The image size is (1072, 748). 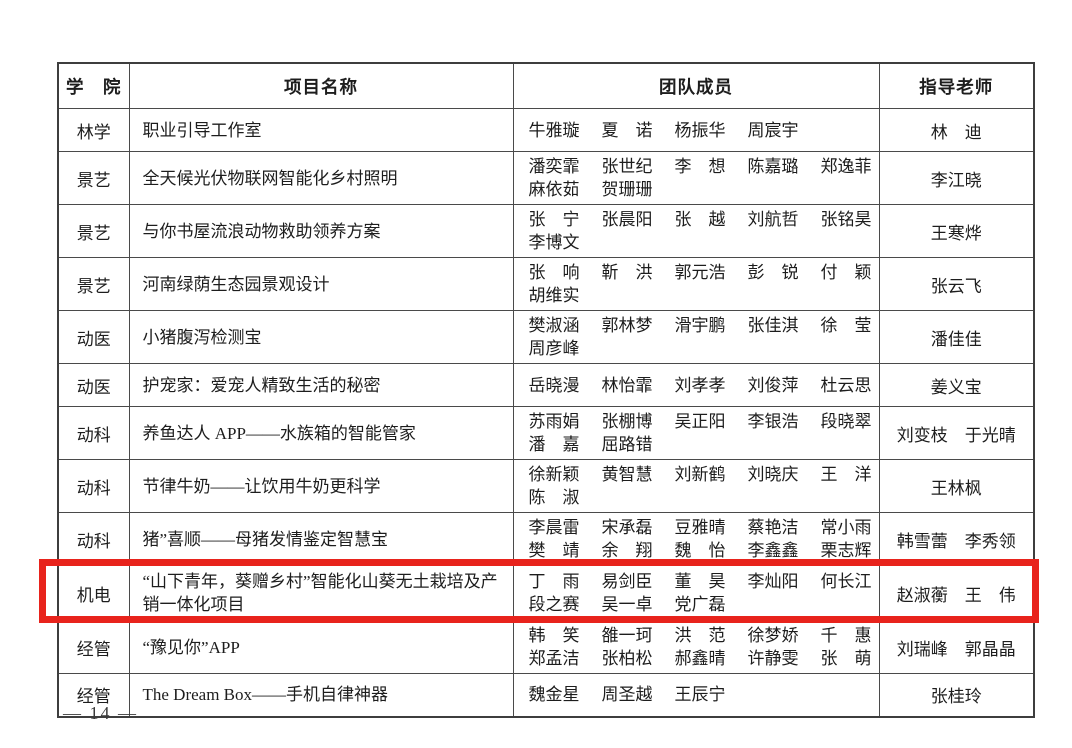 I want to click on members-line: 麻依茹 贺珊珊, so click(x=703, y=189).